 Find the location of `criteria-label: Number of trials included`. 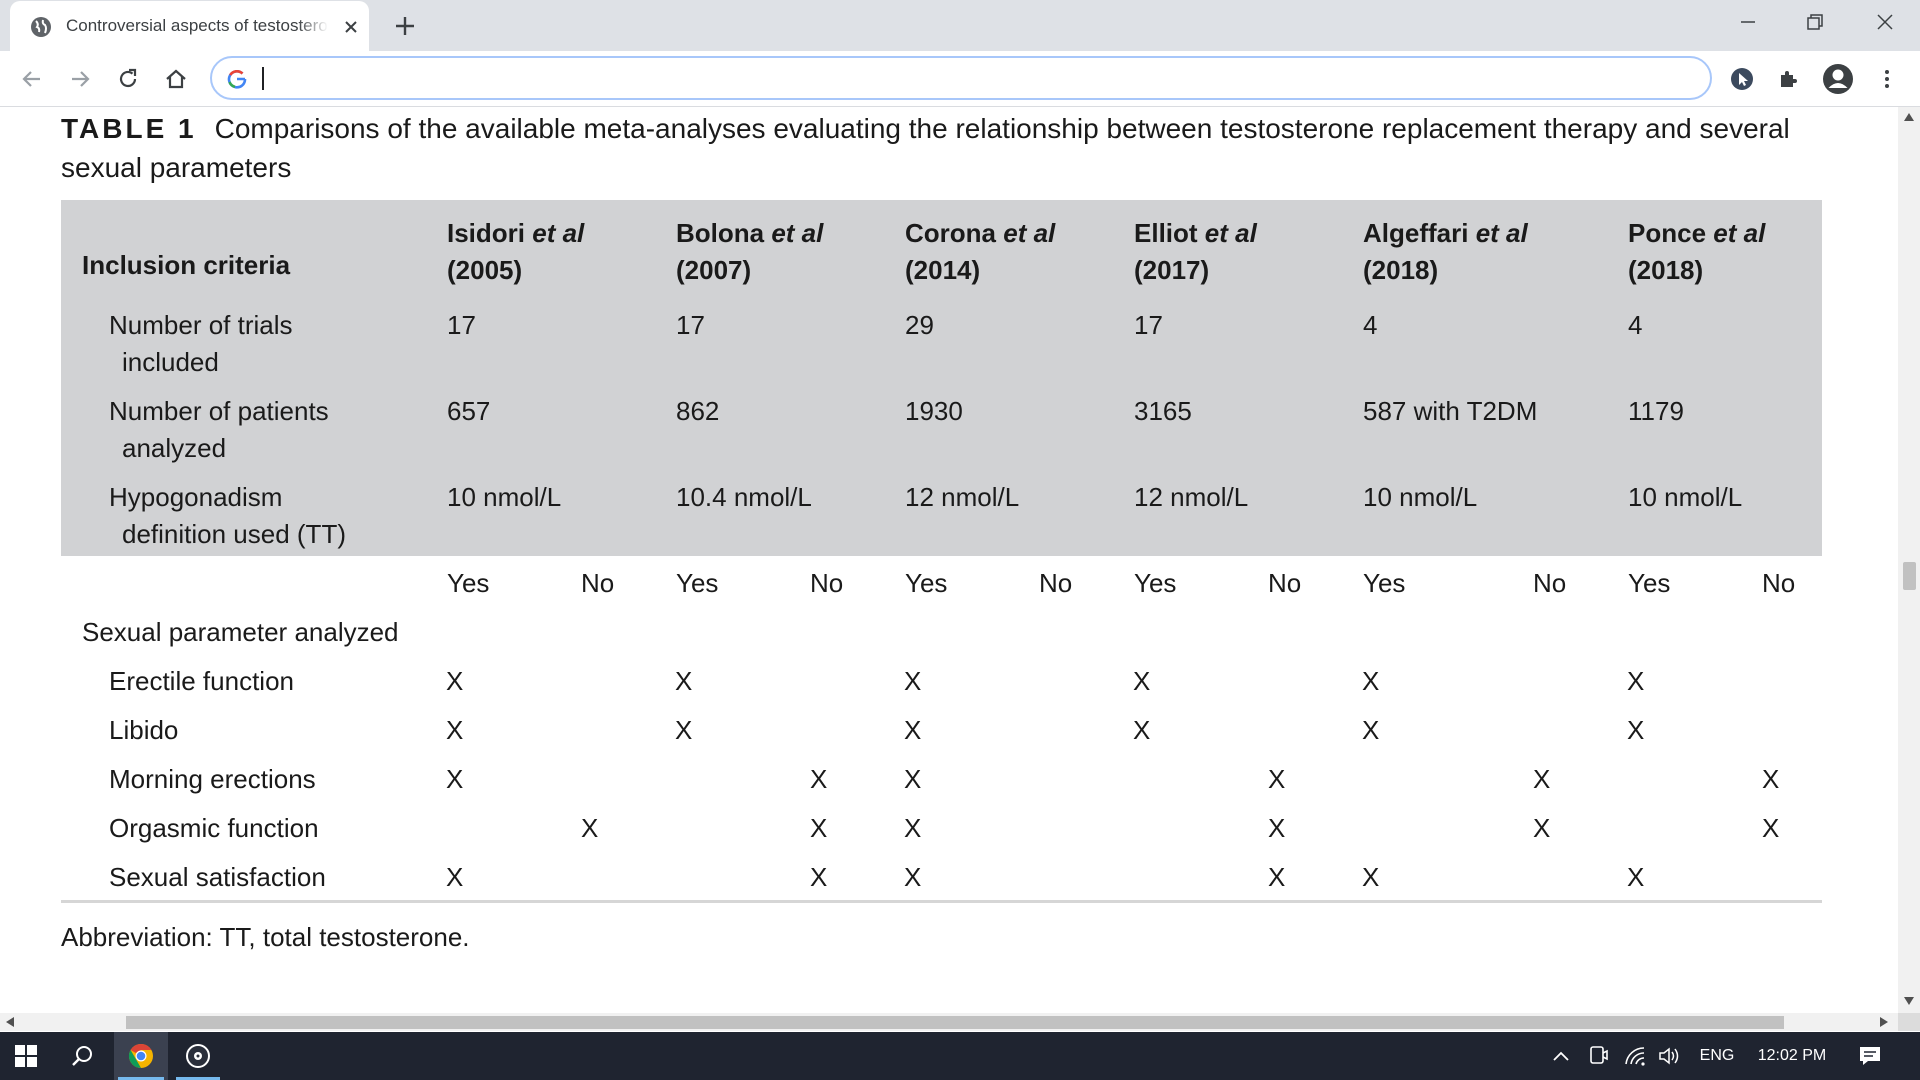

criteria-label: Number of trials included is located at coordinates (201, 343).